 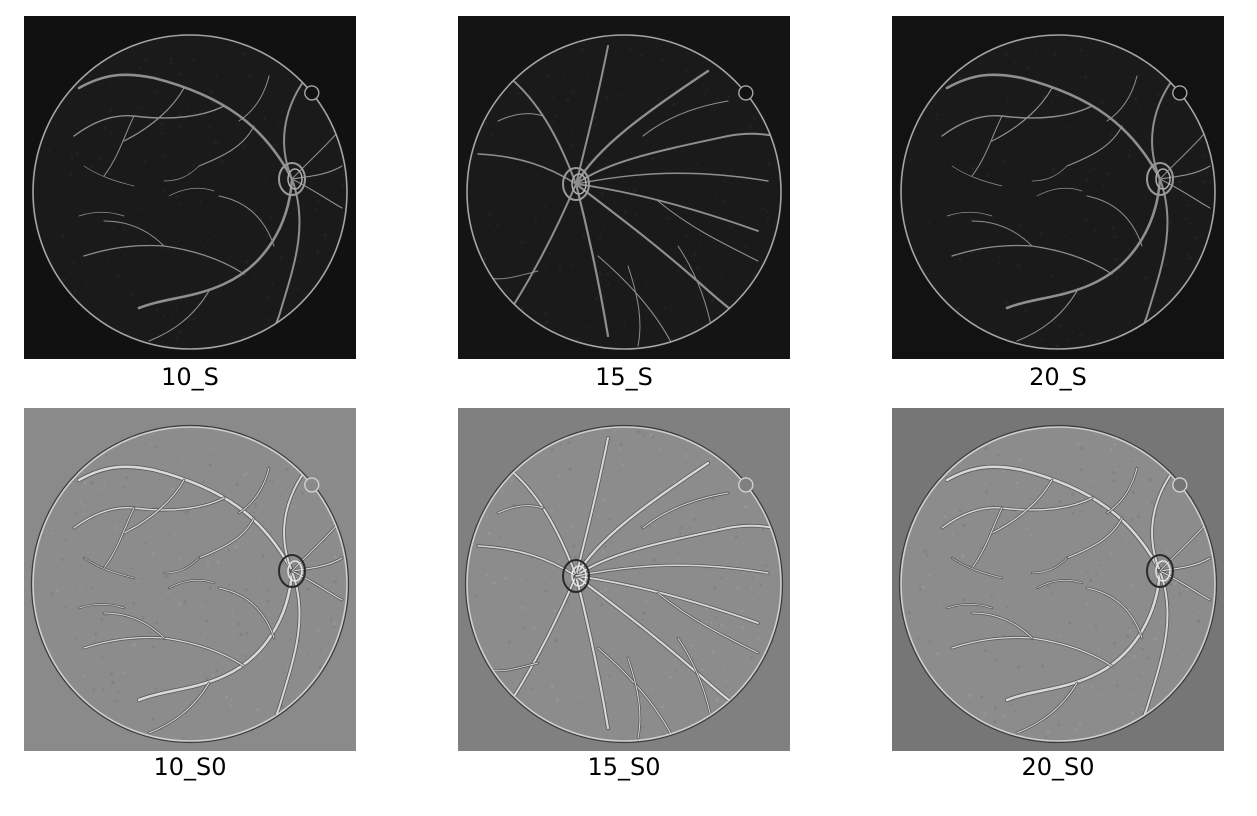 I want to click on fundus-image-20-s, so click(x=1058, y=187).